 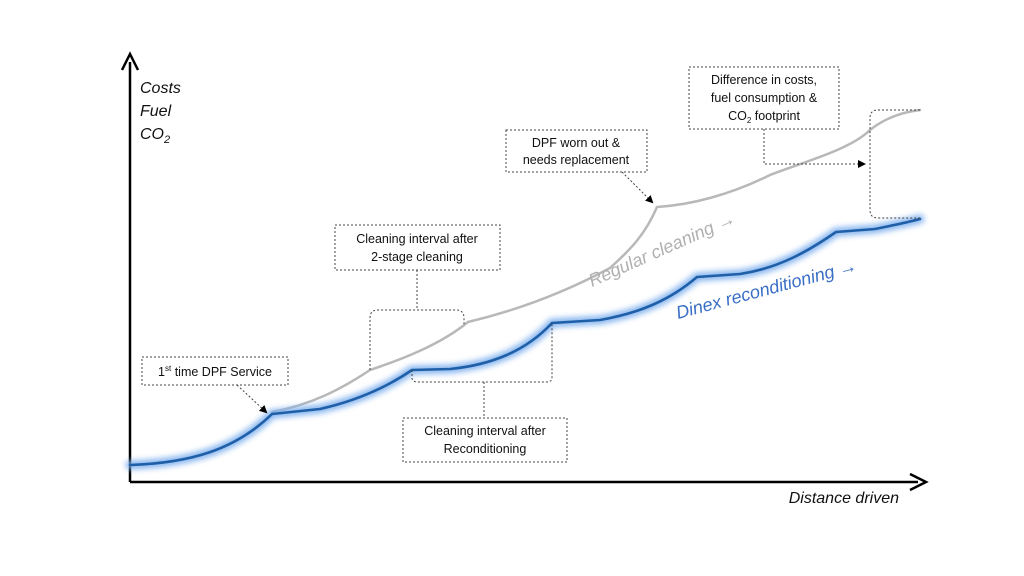 I want to click on svg-text: DPF worn out &, so click(x=576, y=143).